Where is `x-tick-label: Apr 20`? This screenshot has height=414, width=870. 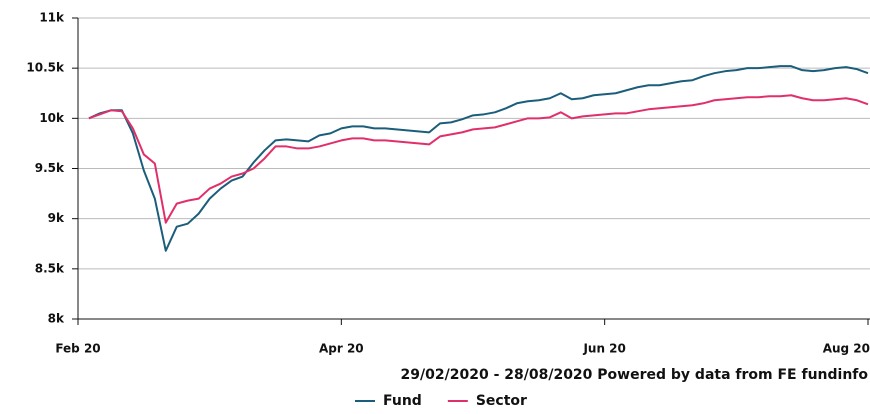
x-tick-label: Apr 20 is located at coordinates (341, 349).